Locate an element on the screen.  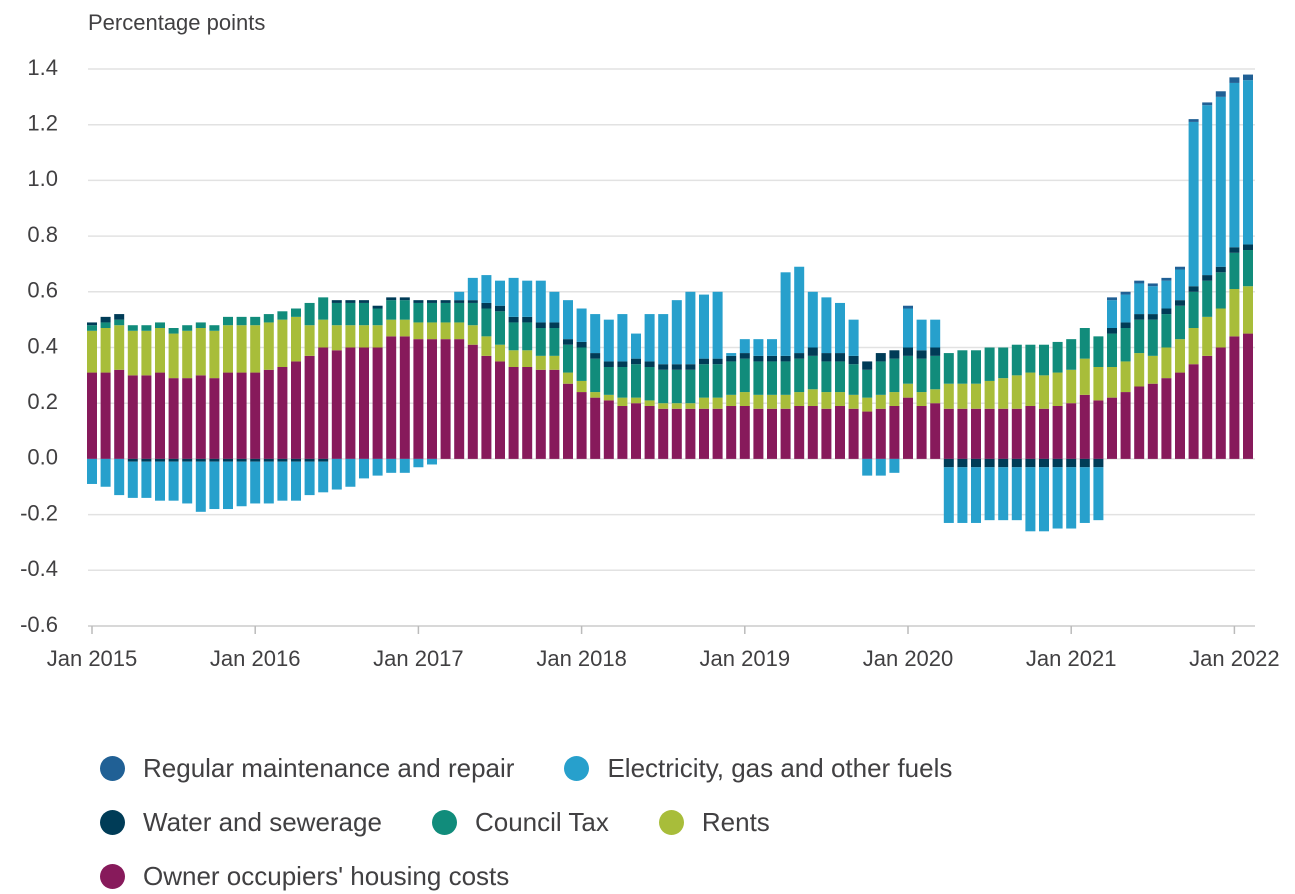
y-tick-label: 1.0 is located at coordinates (42, 178).